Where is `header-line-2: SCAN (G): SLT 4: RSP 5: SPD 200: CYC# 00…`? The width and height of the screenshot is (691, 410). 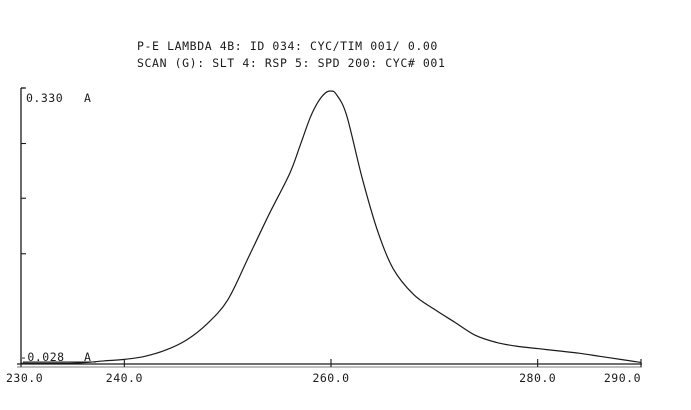
header-line-2: SCAN (G): SLT 4: RSP 5: SPD 200: CYC# 00… is located at coordinates (291, 63).